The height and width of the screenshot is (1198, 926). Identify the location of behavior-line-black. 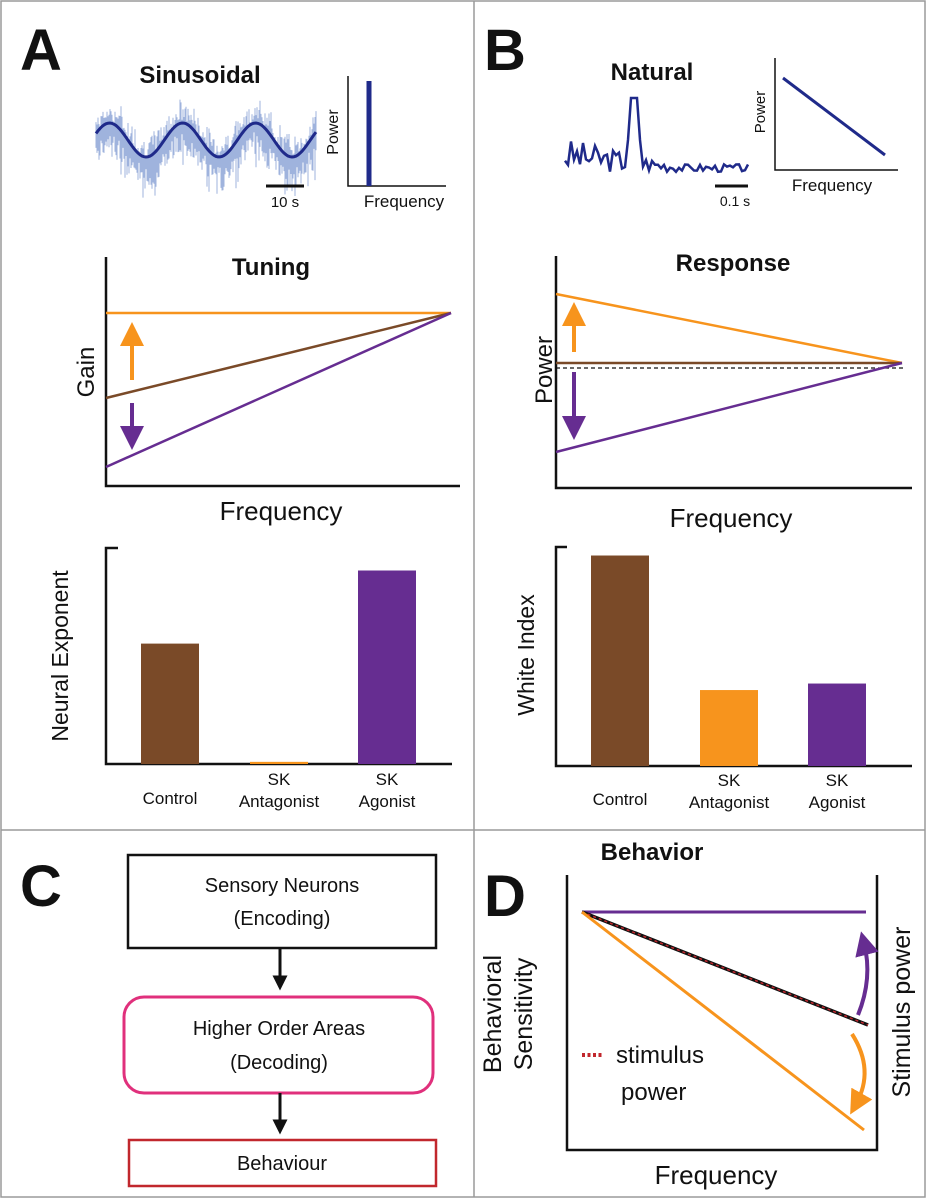
(725, 968).